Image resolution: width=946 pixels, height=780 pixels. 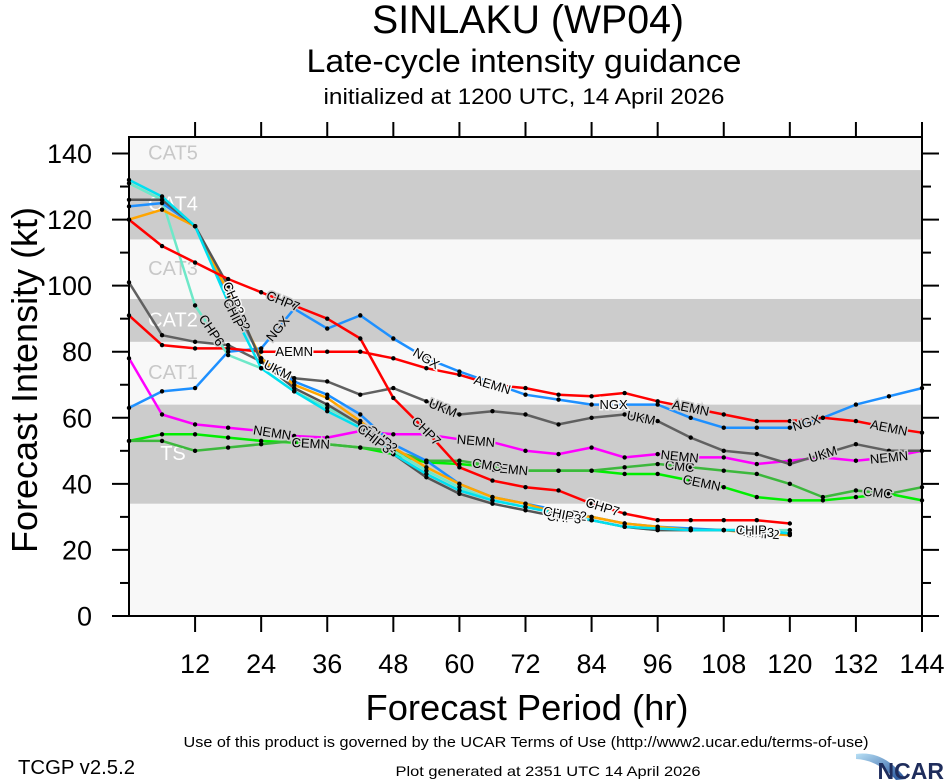 What do you see at coordinates (310, 443) in the screenshot?
I see `series-label-cemn: CEMN` at bounding box center [310, 443].